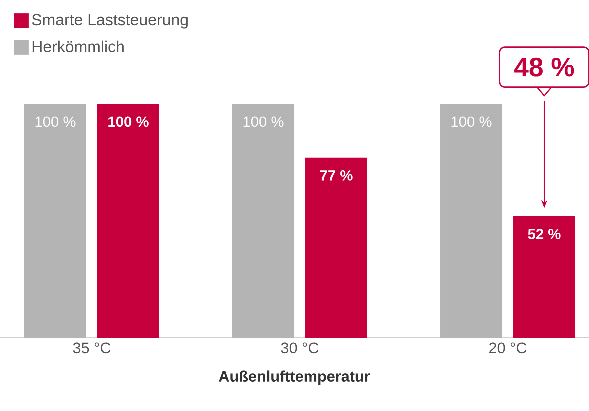 This screenshot has width=589, height=411. I want to click on text: 48 %, so click(544, 67).